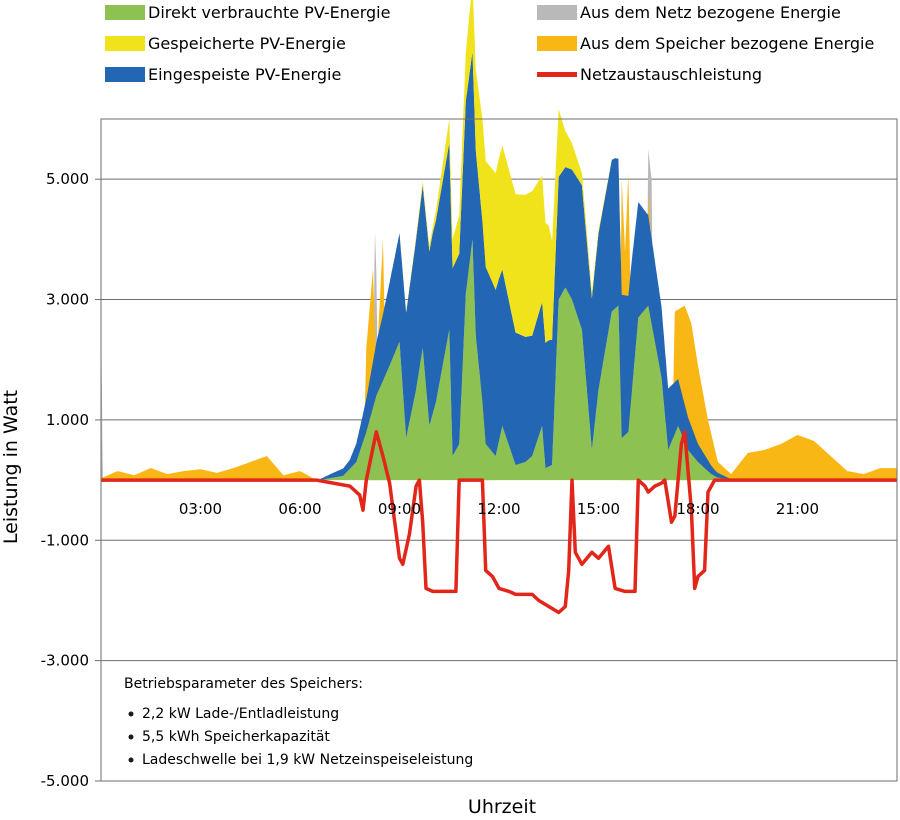 The height and width of the screenshot is (820, 900). What do you see at coordinates (67, 179) in the screenshot?
I see `y-tick-label: 5.000` at bounding box center [67, 179].